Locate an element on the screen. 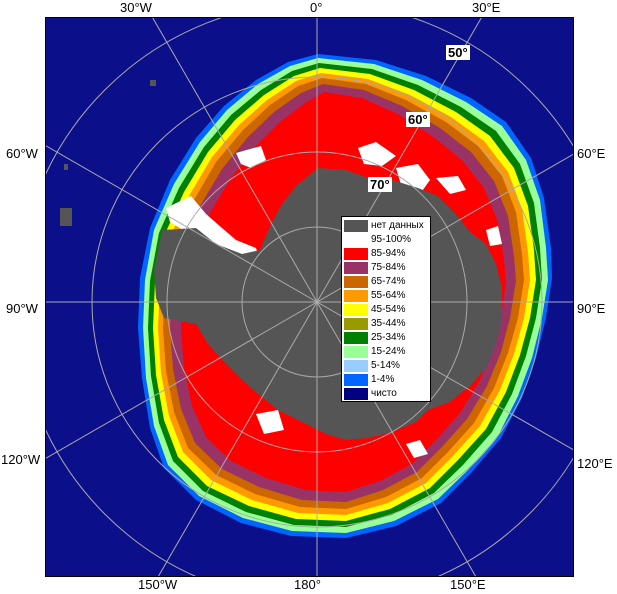  legend-label: 15-24% is located at coordinates (388, 351).